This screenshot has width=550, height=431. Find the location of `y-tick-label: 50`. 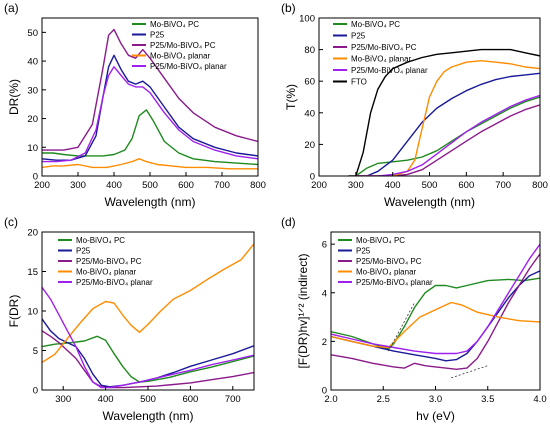

y-tick-label: 50 is located at coordinates (32, 33).